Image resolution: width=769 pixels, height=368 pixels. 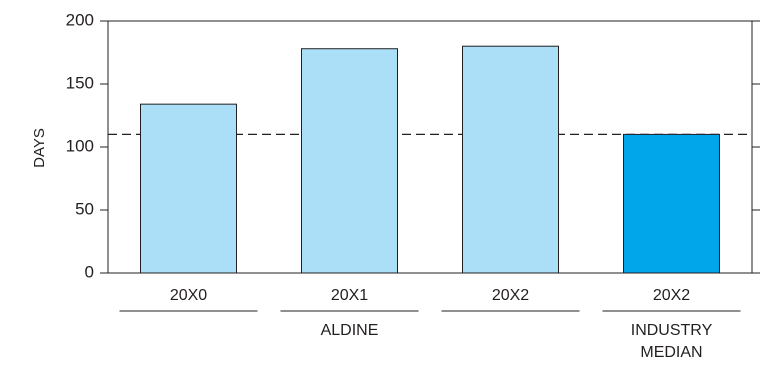 What do you see at coordinates (80, 19) in the screenshot?
I see `y-tick-label-200: 200` at bounding box center [80, 19].